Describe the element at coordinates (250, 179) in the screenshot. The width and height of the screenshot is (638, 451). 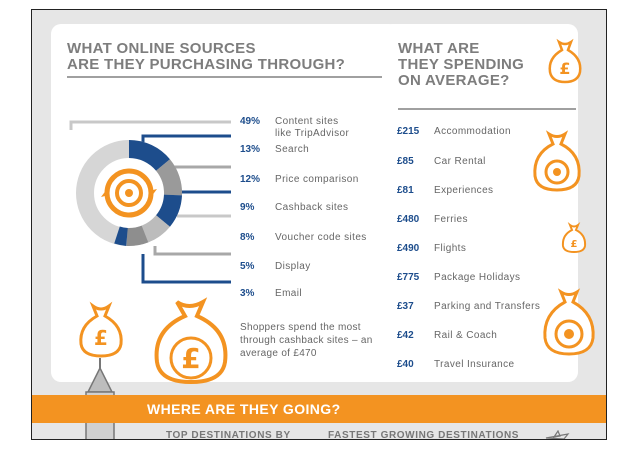
I see `source-pct: 12%` at that location.